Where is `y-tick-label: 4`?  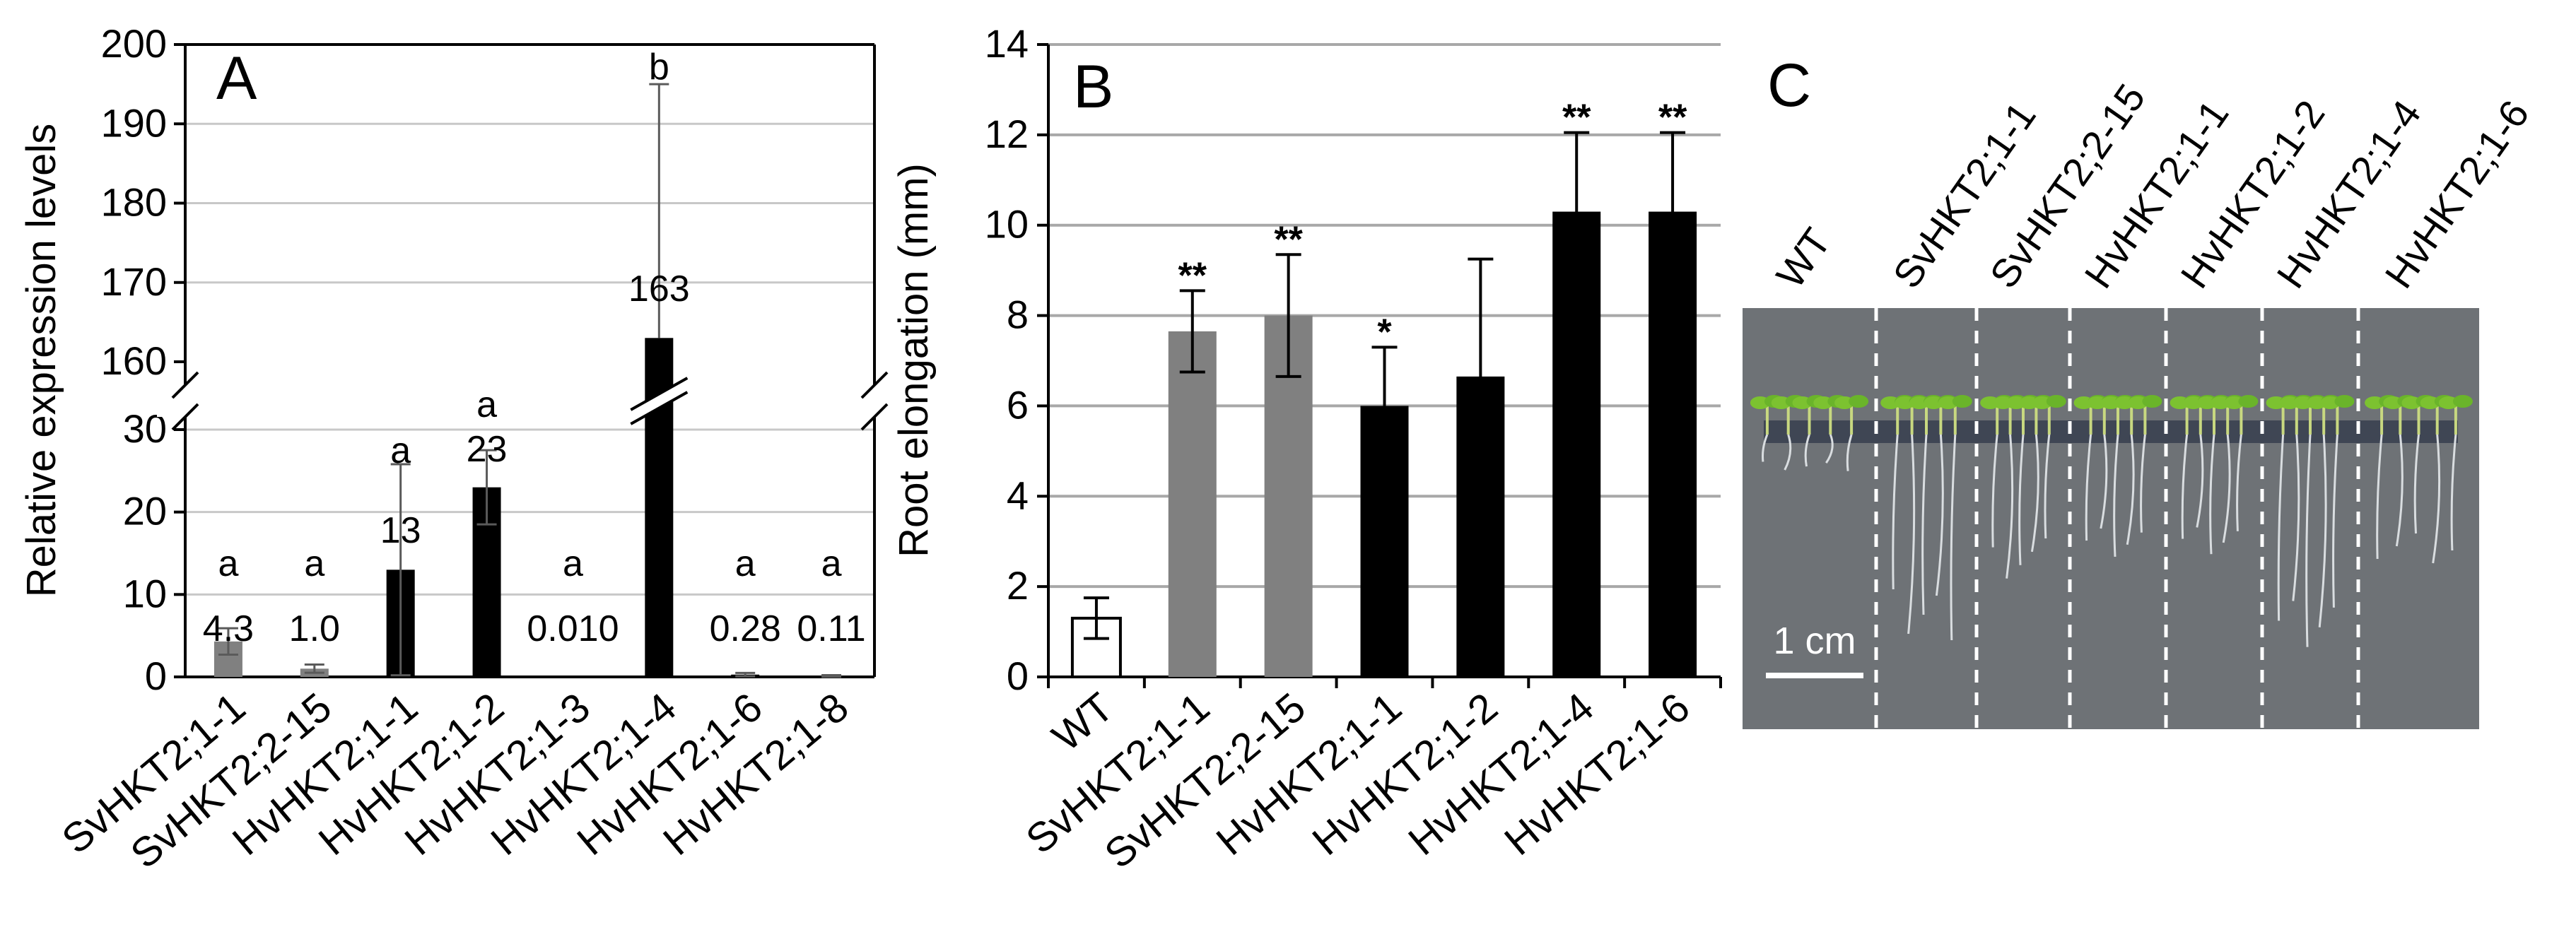
y-tick-label: 4 is located at coordinates (1018, 495).